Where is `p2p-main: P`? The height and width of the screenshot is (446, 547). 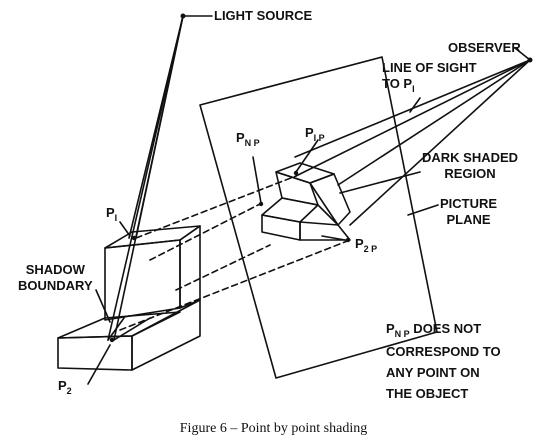
p2p-main: P is located at coordinates (359, 243).